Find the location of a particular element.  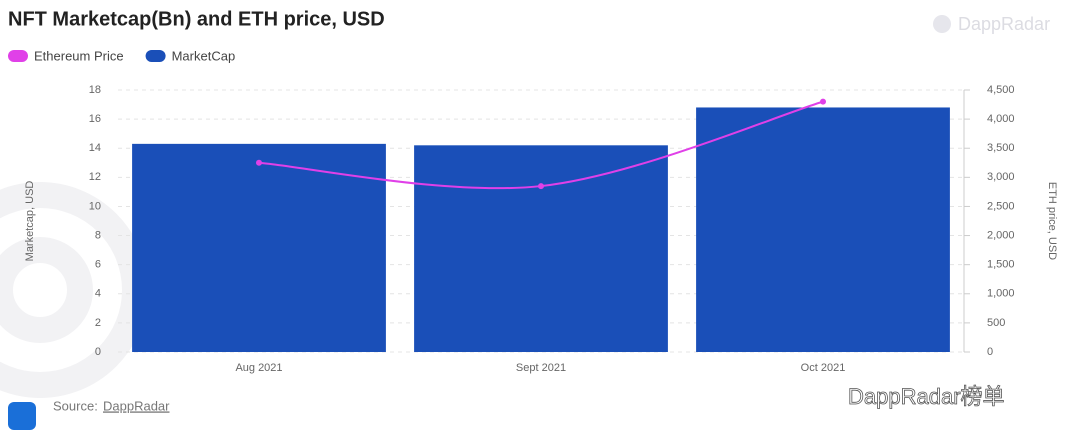

y2-tick-label: 1,500 is located at coordinates (1001, 265).